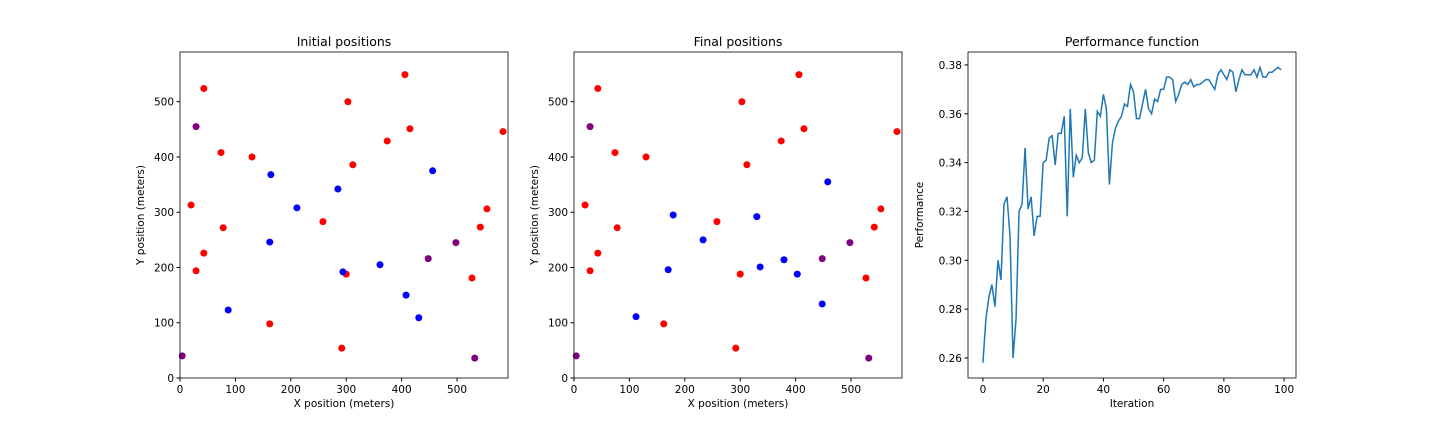  What do you see at coordinates (1132, 404) in the screenshot?
I see `x-axis-label: Iteration` at bounding box center [1132, 404].